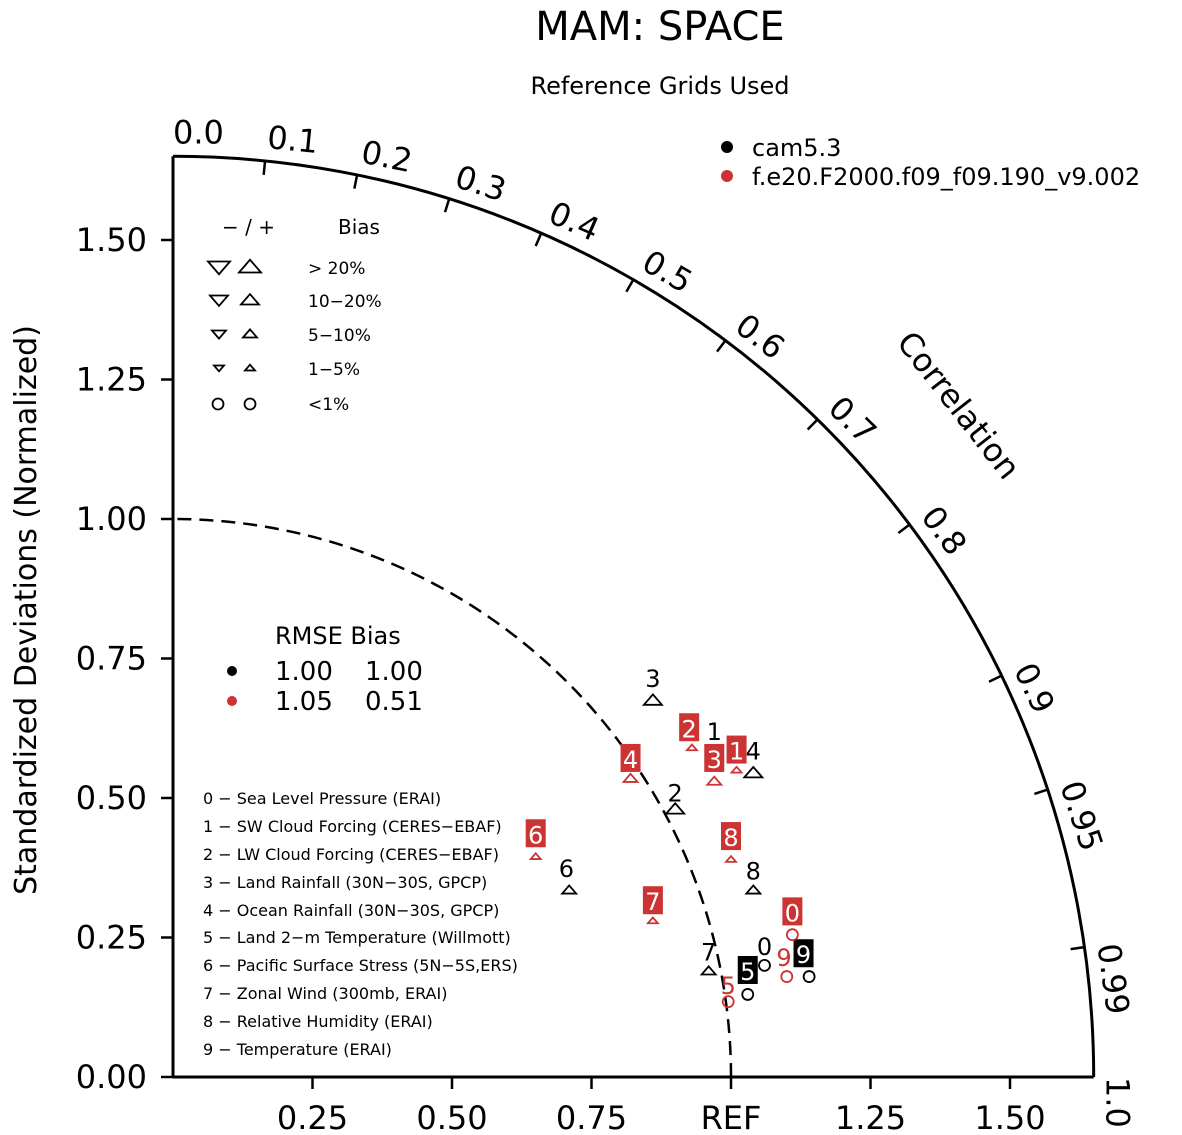 The width and height of the screenshot is (1182, 1135). I want to click on chart-title: MAM: SPACE, so click(659, 27).